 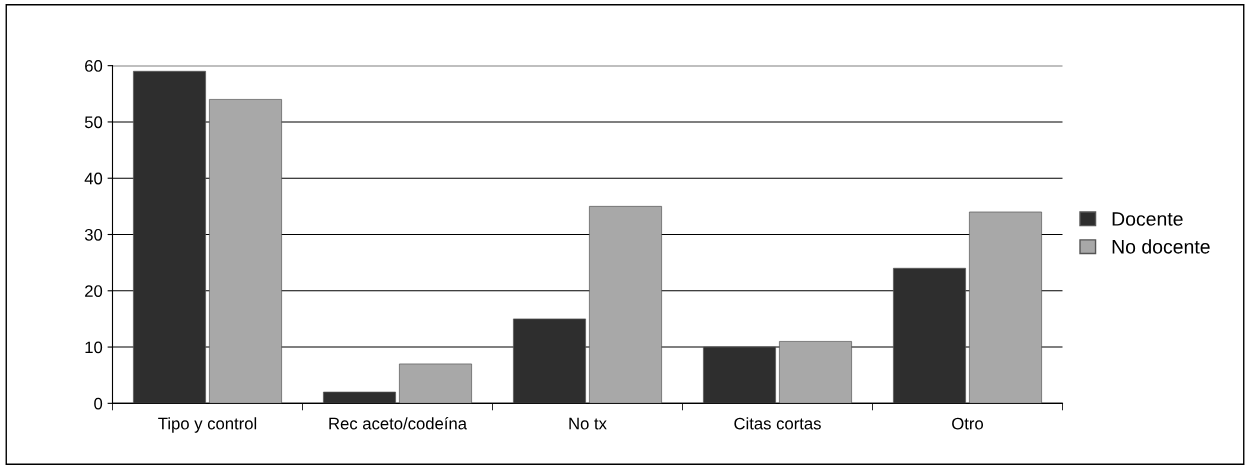 I want to click on x-tick-label: Tipo y control, so click(x=207, y=425).